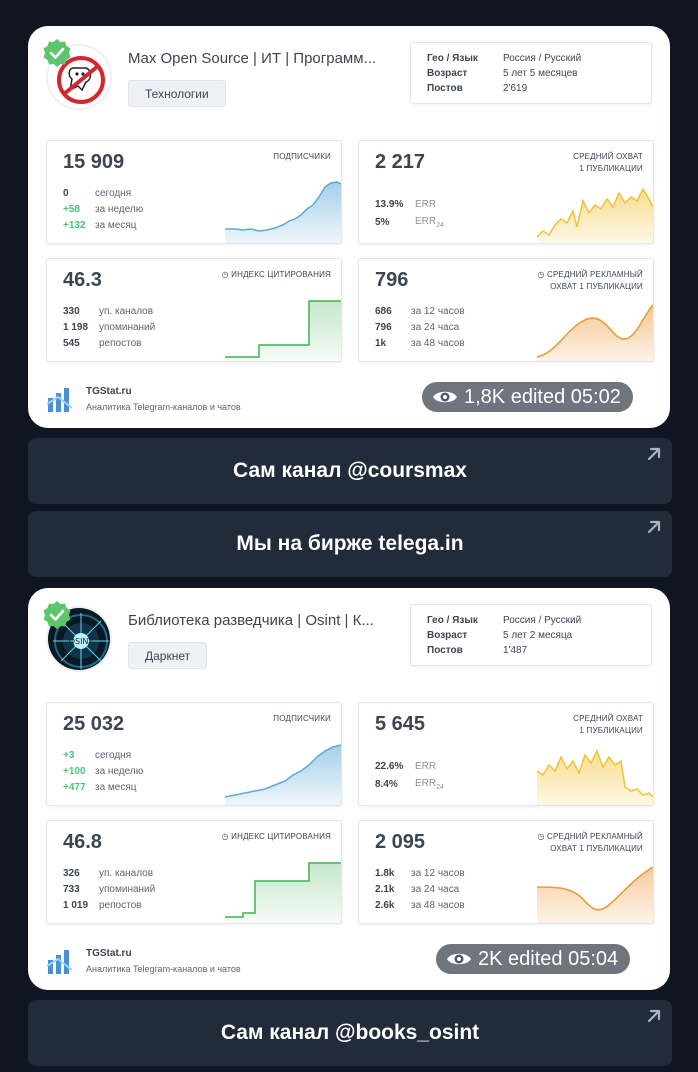 Image resolution: width=698 pixels, height=1072 pixels. What do you see at coordinates (477, 650) in the screenshot?
I see `info-row-posts: Постов 1'487` at bounding box center [477, 650].